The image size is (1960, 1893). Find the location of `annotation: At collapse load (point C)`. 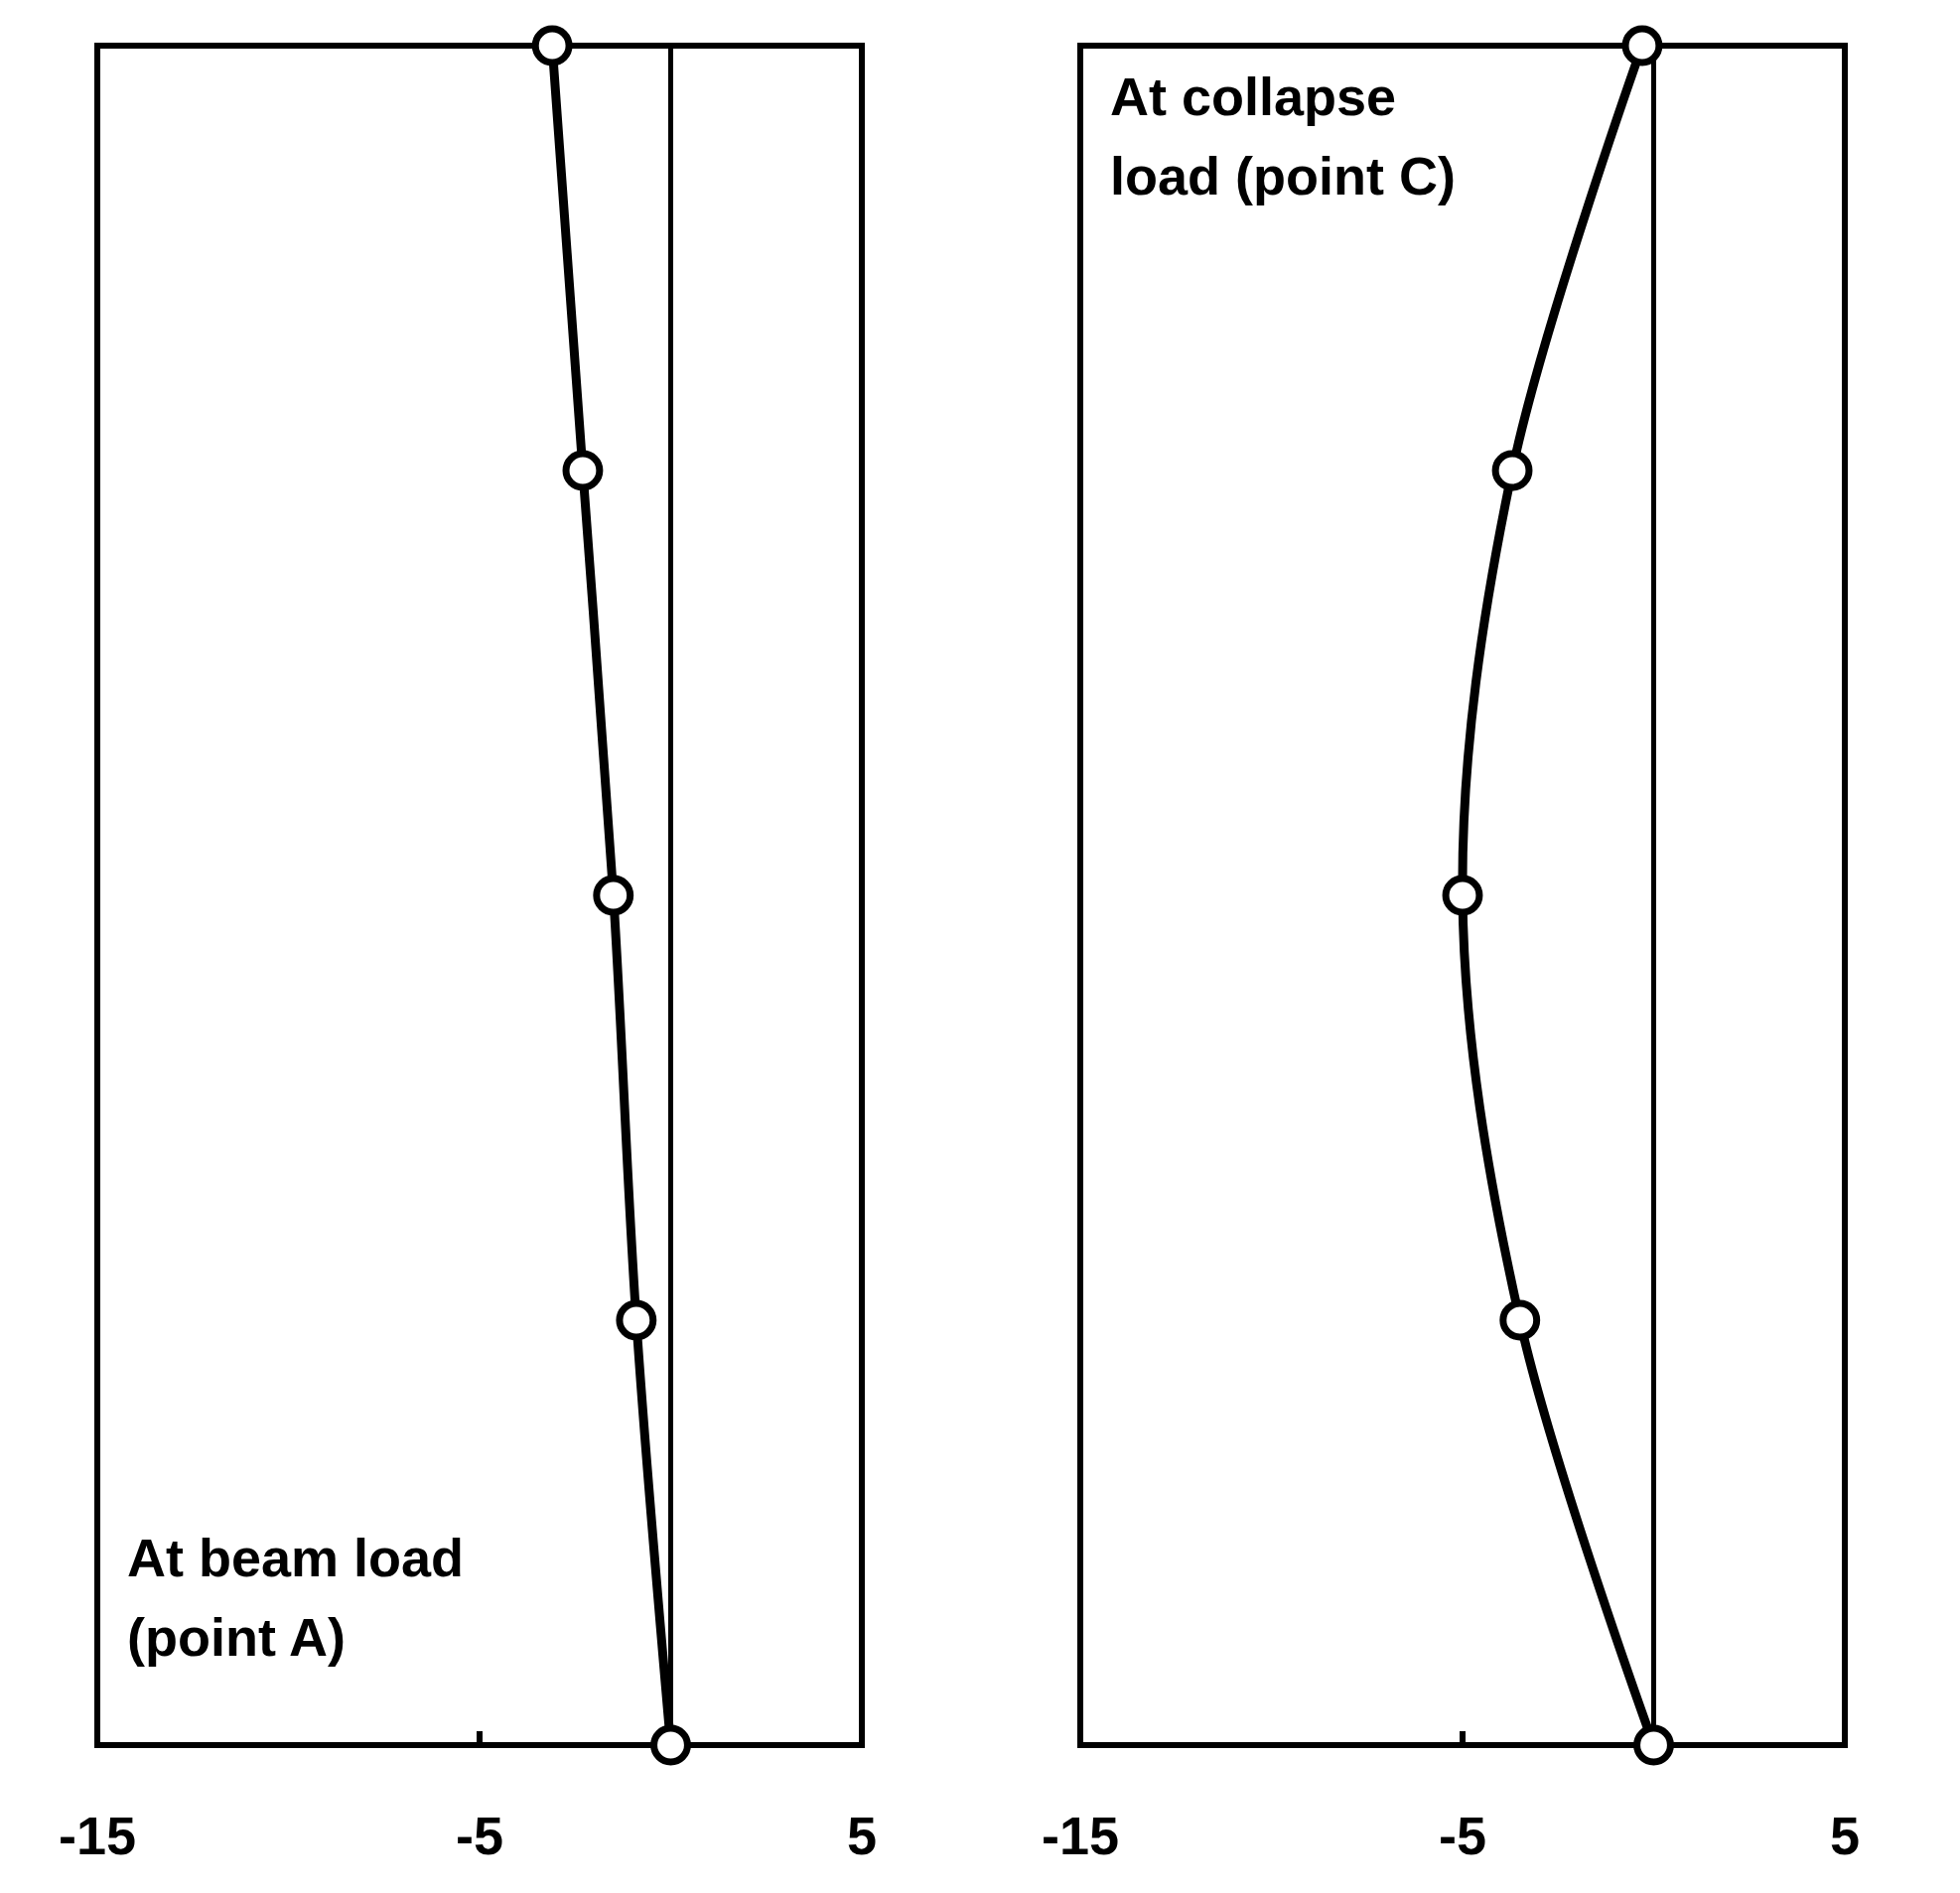

annotation: At collapse load (point C) is located at coordinates (1283, 136).